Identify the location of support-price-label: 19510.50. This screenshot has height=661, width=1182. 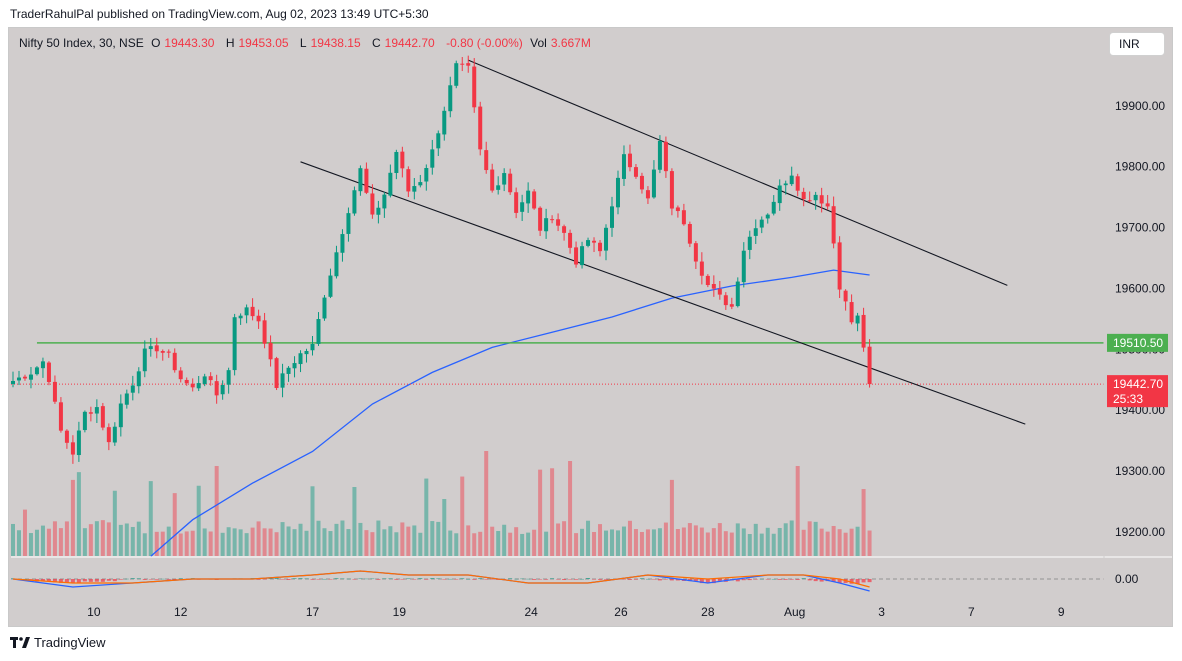
(1137, 342).